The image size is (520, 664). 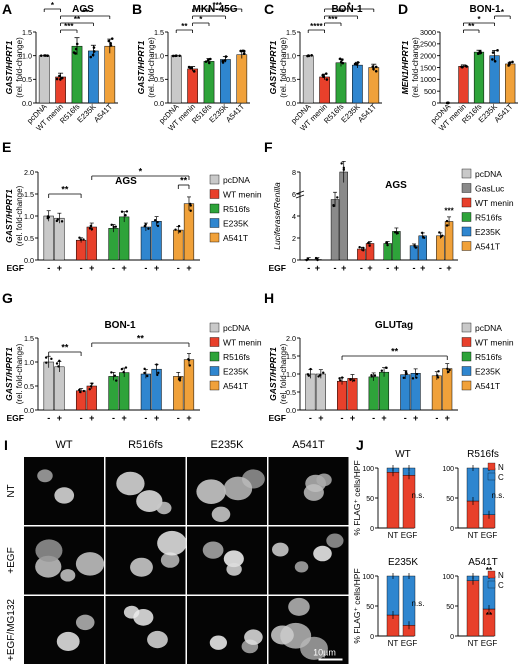 I want to click on row-label-text: +EGF, so click(x=11, y=560).